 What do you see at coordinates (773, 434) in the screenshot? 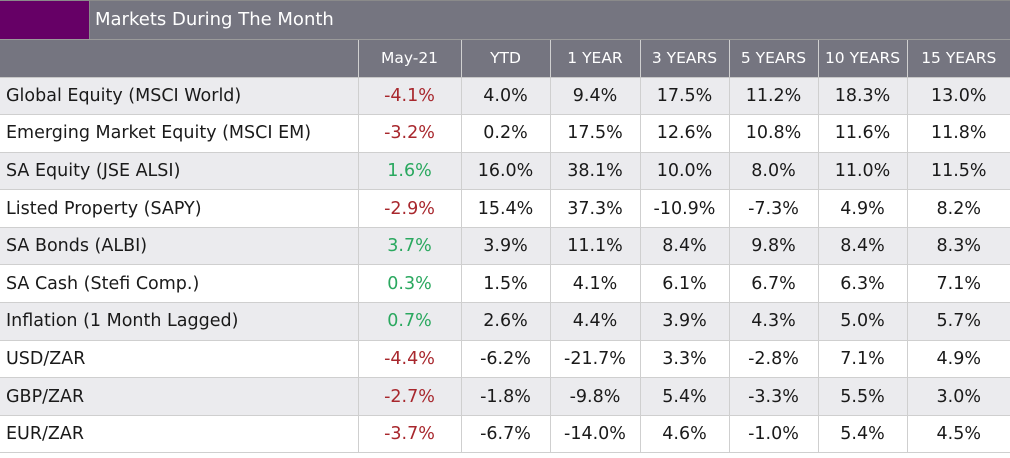
I see `return-cell: -1.0%` at bounding box center [773, 434].